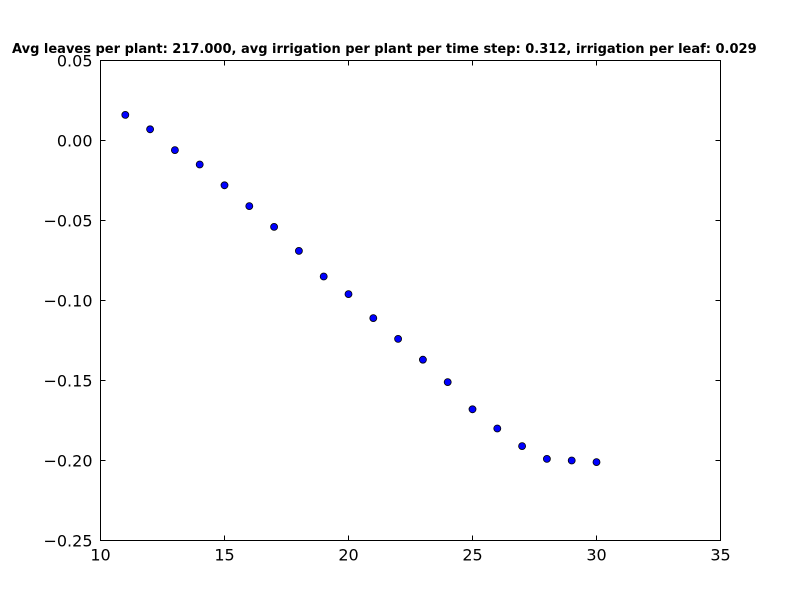 This screenshot has width=800, height=600. What do you see at coordinates (67, 301) in the screenshot?
I see `y-tick-label: −0.10` at bounding box center [67, 301].